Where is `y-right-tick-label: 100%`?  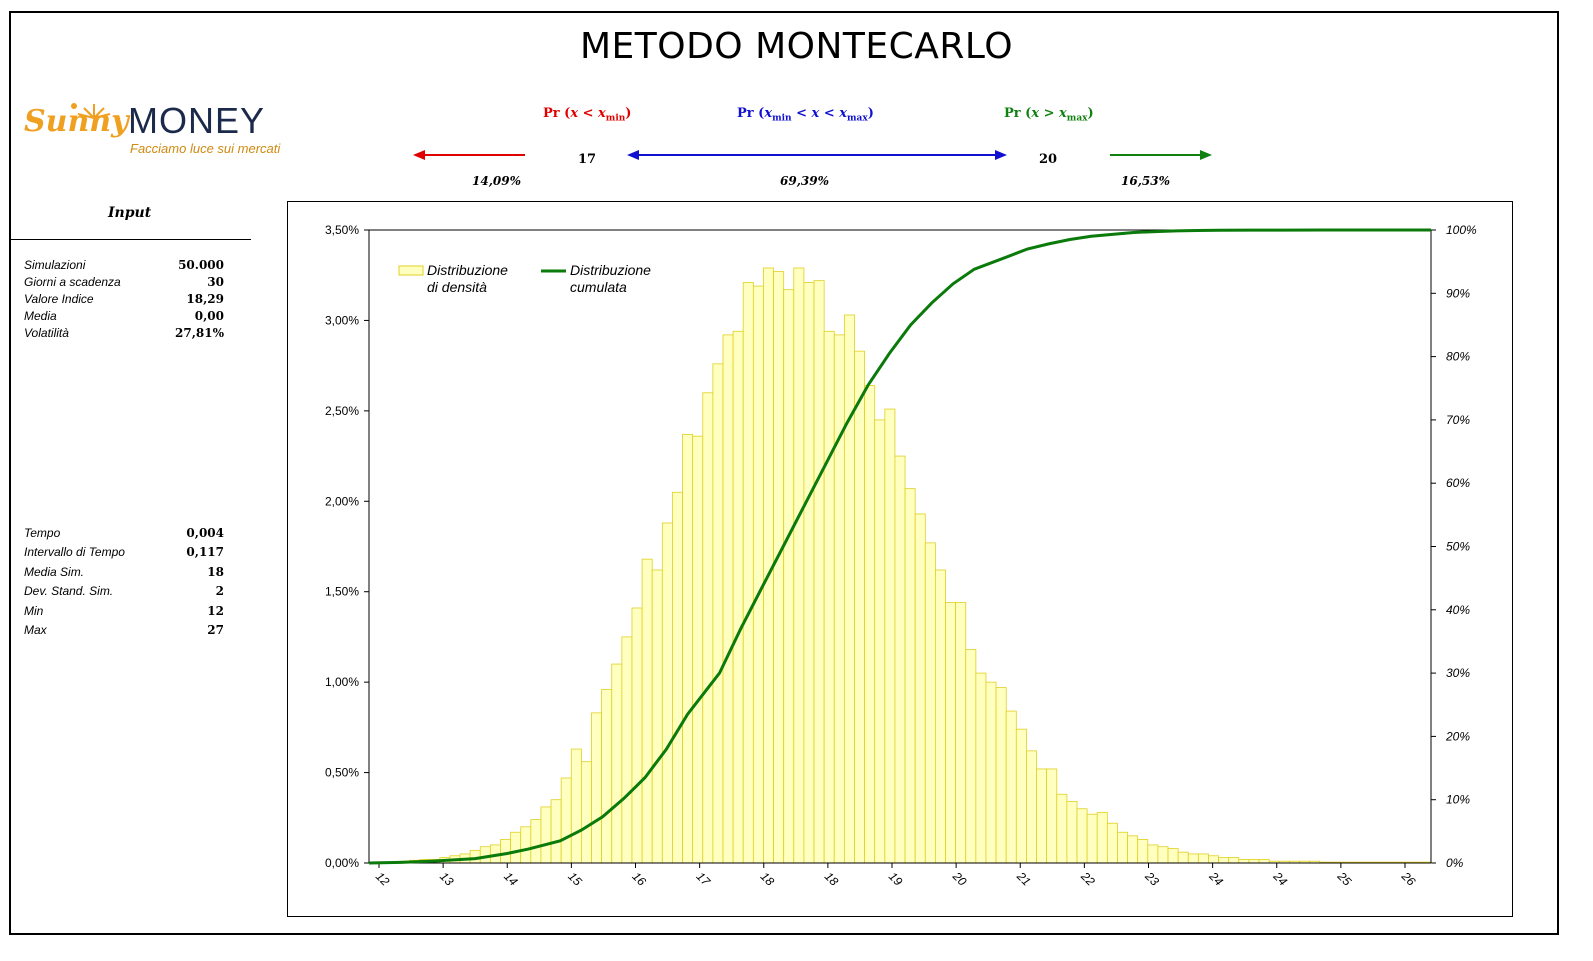
y-right-tick-label: 100% is located at coordinates (1461, 230).